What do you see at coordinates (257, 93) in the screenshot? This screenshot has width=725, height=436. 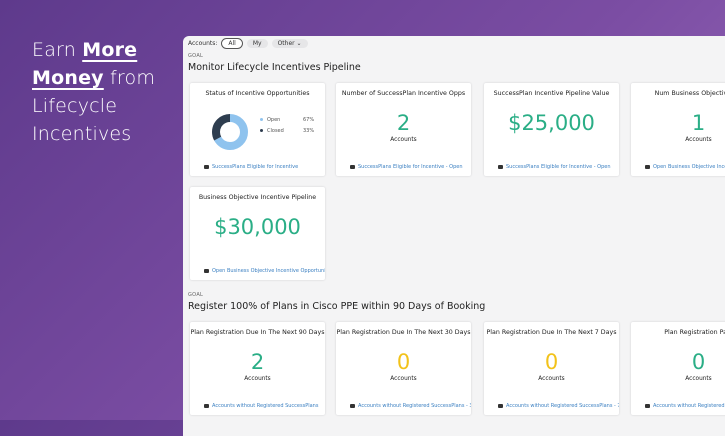 I see `card-title: Status of Incentive Opportunities` at bounding box center [257, 93].